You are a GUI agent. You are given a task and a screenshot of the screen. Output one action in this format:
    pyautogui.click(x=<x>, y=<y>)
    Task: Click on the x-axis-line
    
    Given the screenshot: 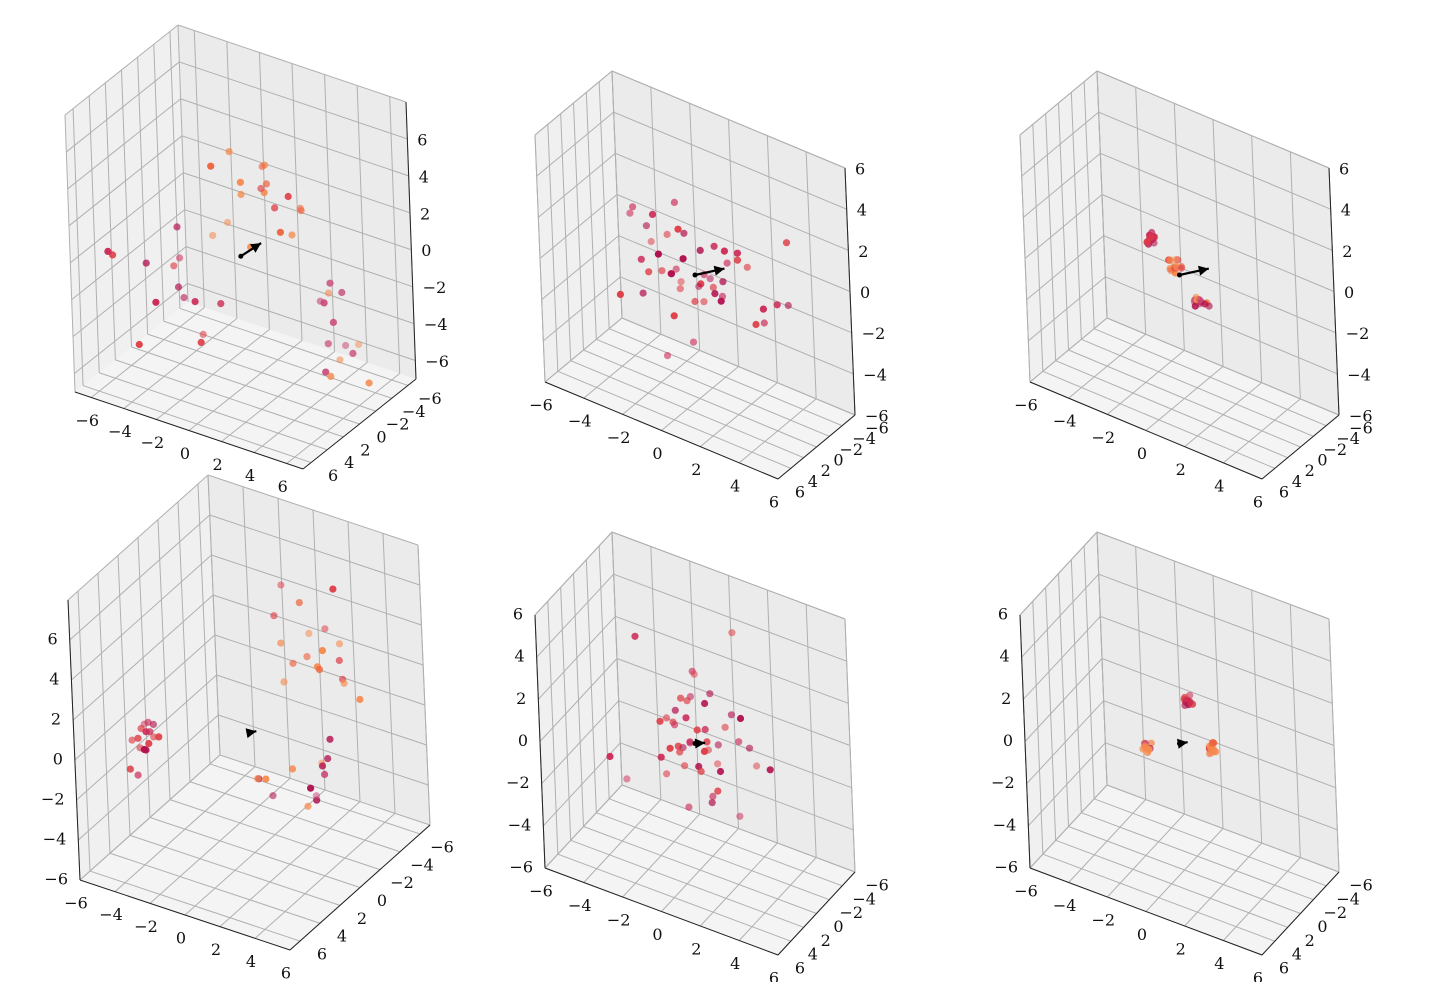 What is the action you would take?
    pyautogui.click(x=661, y=430)
    